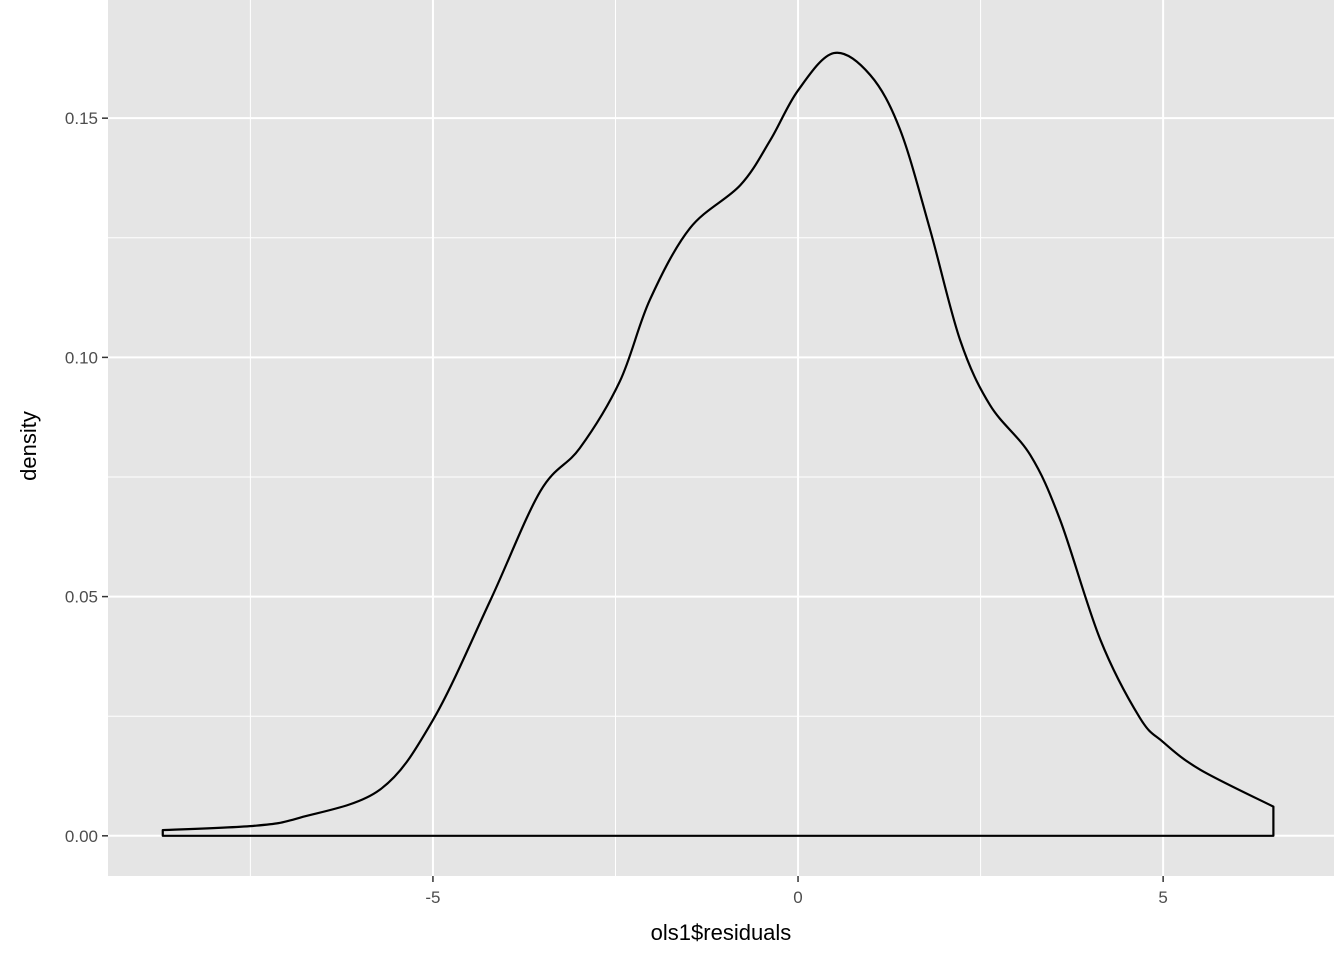 The height and width of the screenshot is (960, 1344). What do you see at coordinates (1162, 897) in the screenshot?
I see `x-tick-label: 5` at bounding box center [1162, 897].